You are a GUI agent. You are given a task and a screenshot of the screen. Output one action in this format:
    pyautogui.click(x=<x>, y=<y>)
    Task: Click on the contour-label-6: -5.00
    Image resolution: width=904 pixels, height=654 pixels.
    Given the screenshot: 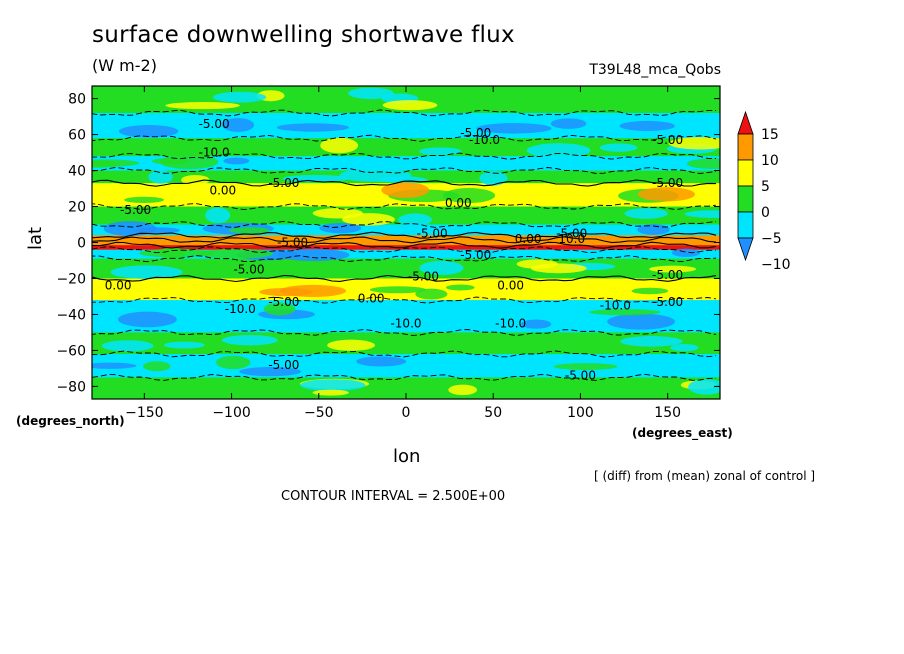 What is the action you would take?
    pyautogui.click(x=667, y=183)
    